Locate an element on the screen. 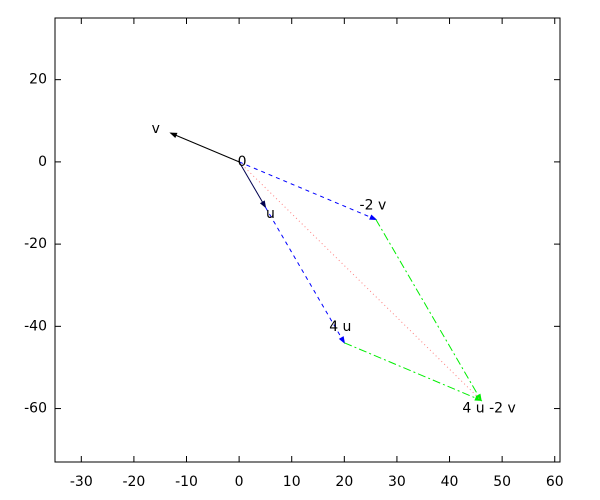 Image resolution: width=600 pixels, height=500 pixels. x-tick-label: 50 is located at coordinates (502, 482).